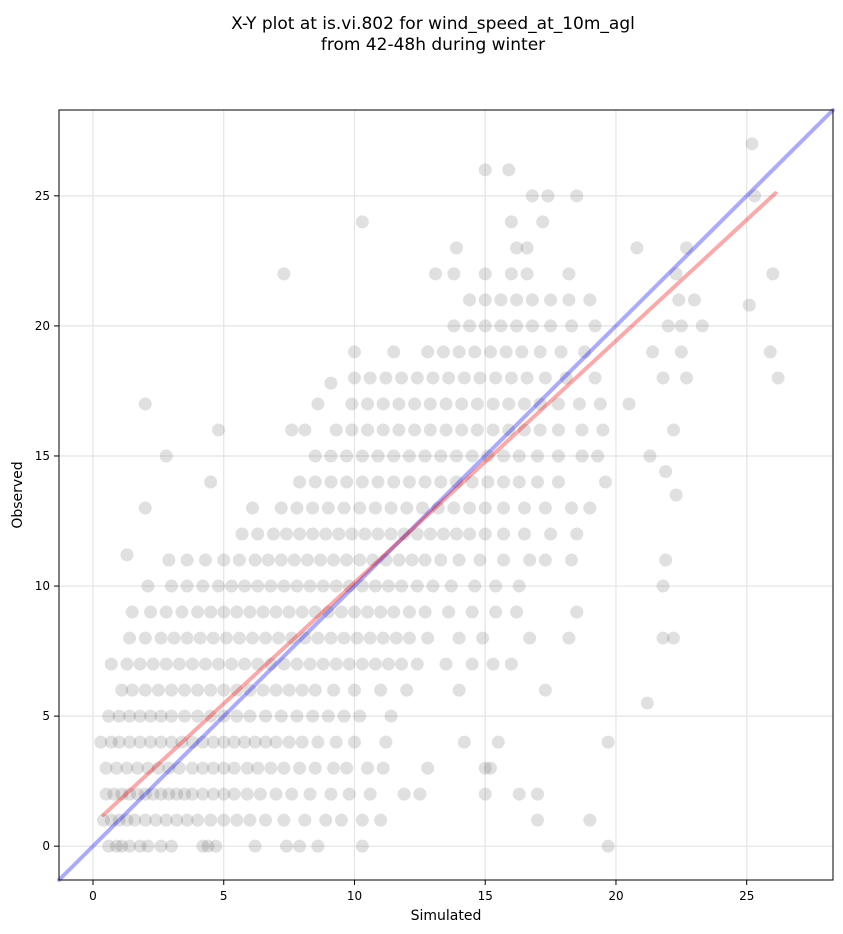  What do you see at coordinates (485, 896) in the screenshot?
I see `x-tick-label-3: 15` at bounding box center [485, 896].